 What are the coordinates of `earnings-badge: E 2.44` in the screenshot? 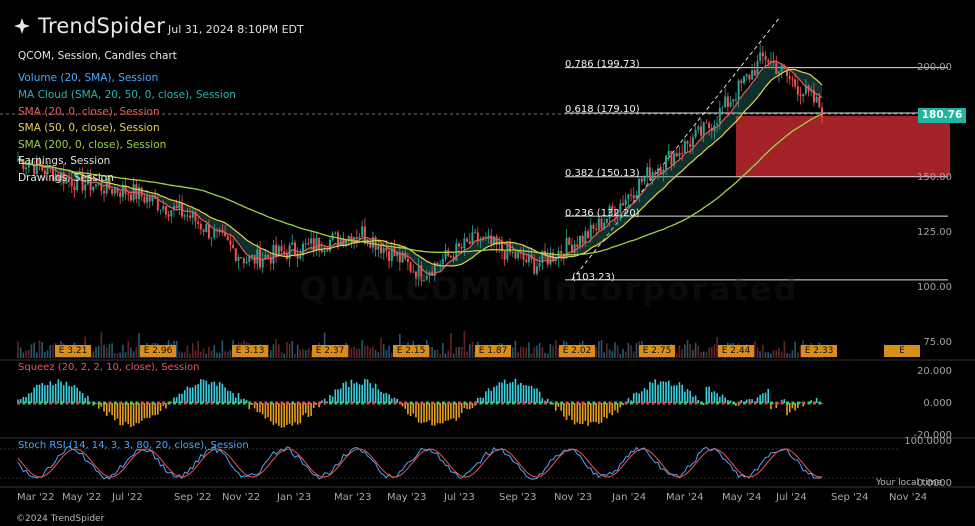 It's located at (736, 351).